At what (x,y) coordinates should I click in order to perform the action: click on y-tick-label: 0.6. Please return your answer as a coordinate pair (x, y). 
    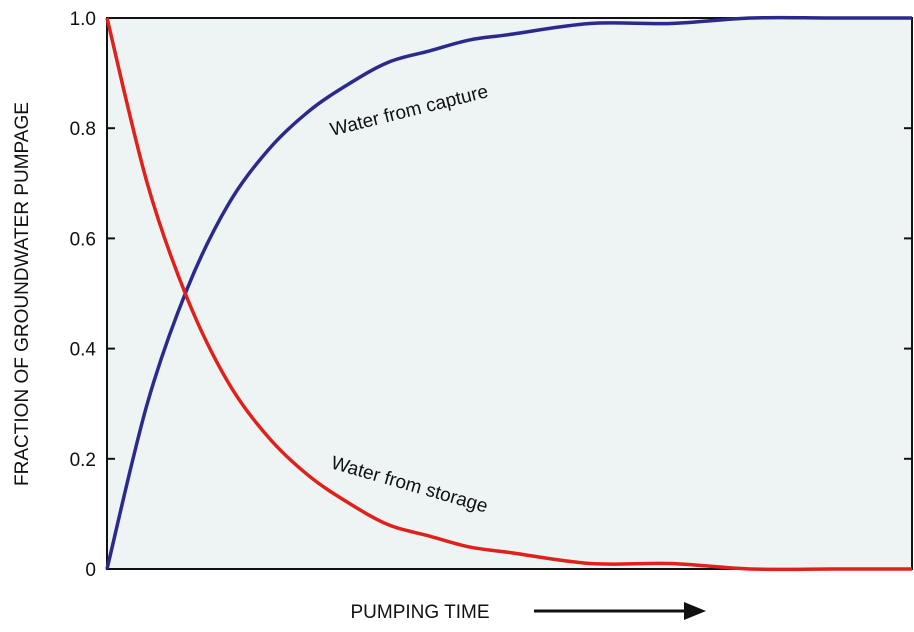
    Looking at the image, I should click on (83, 239).